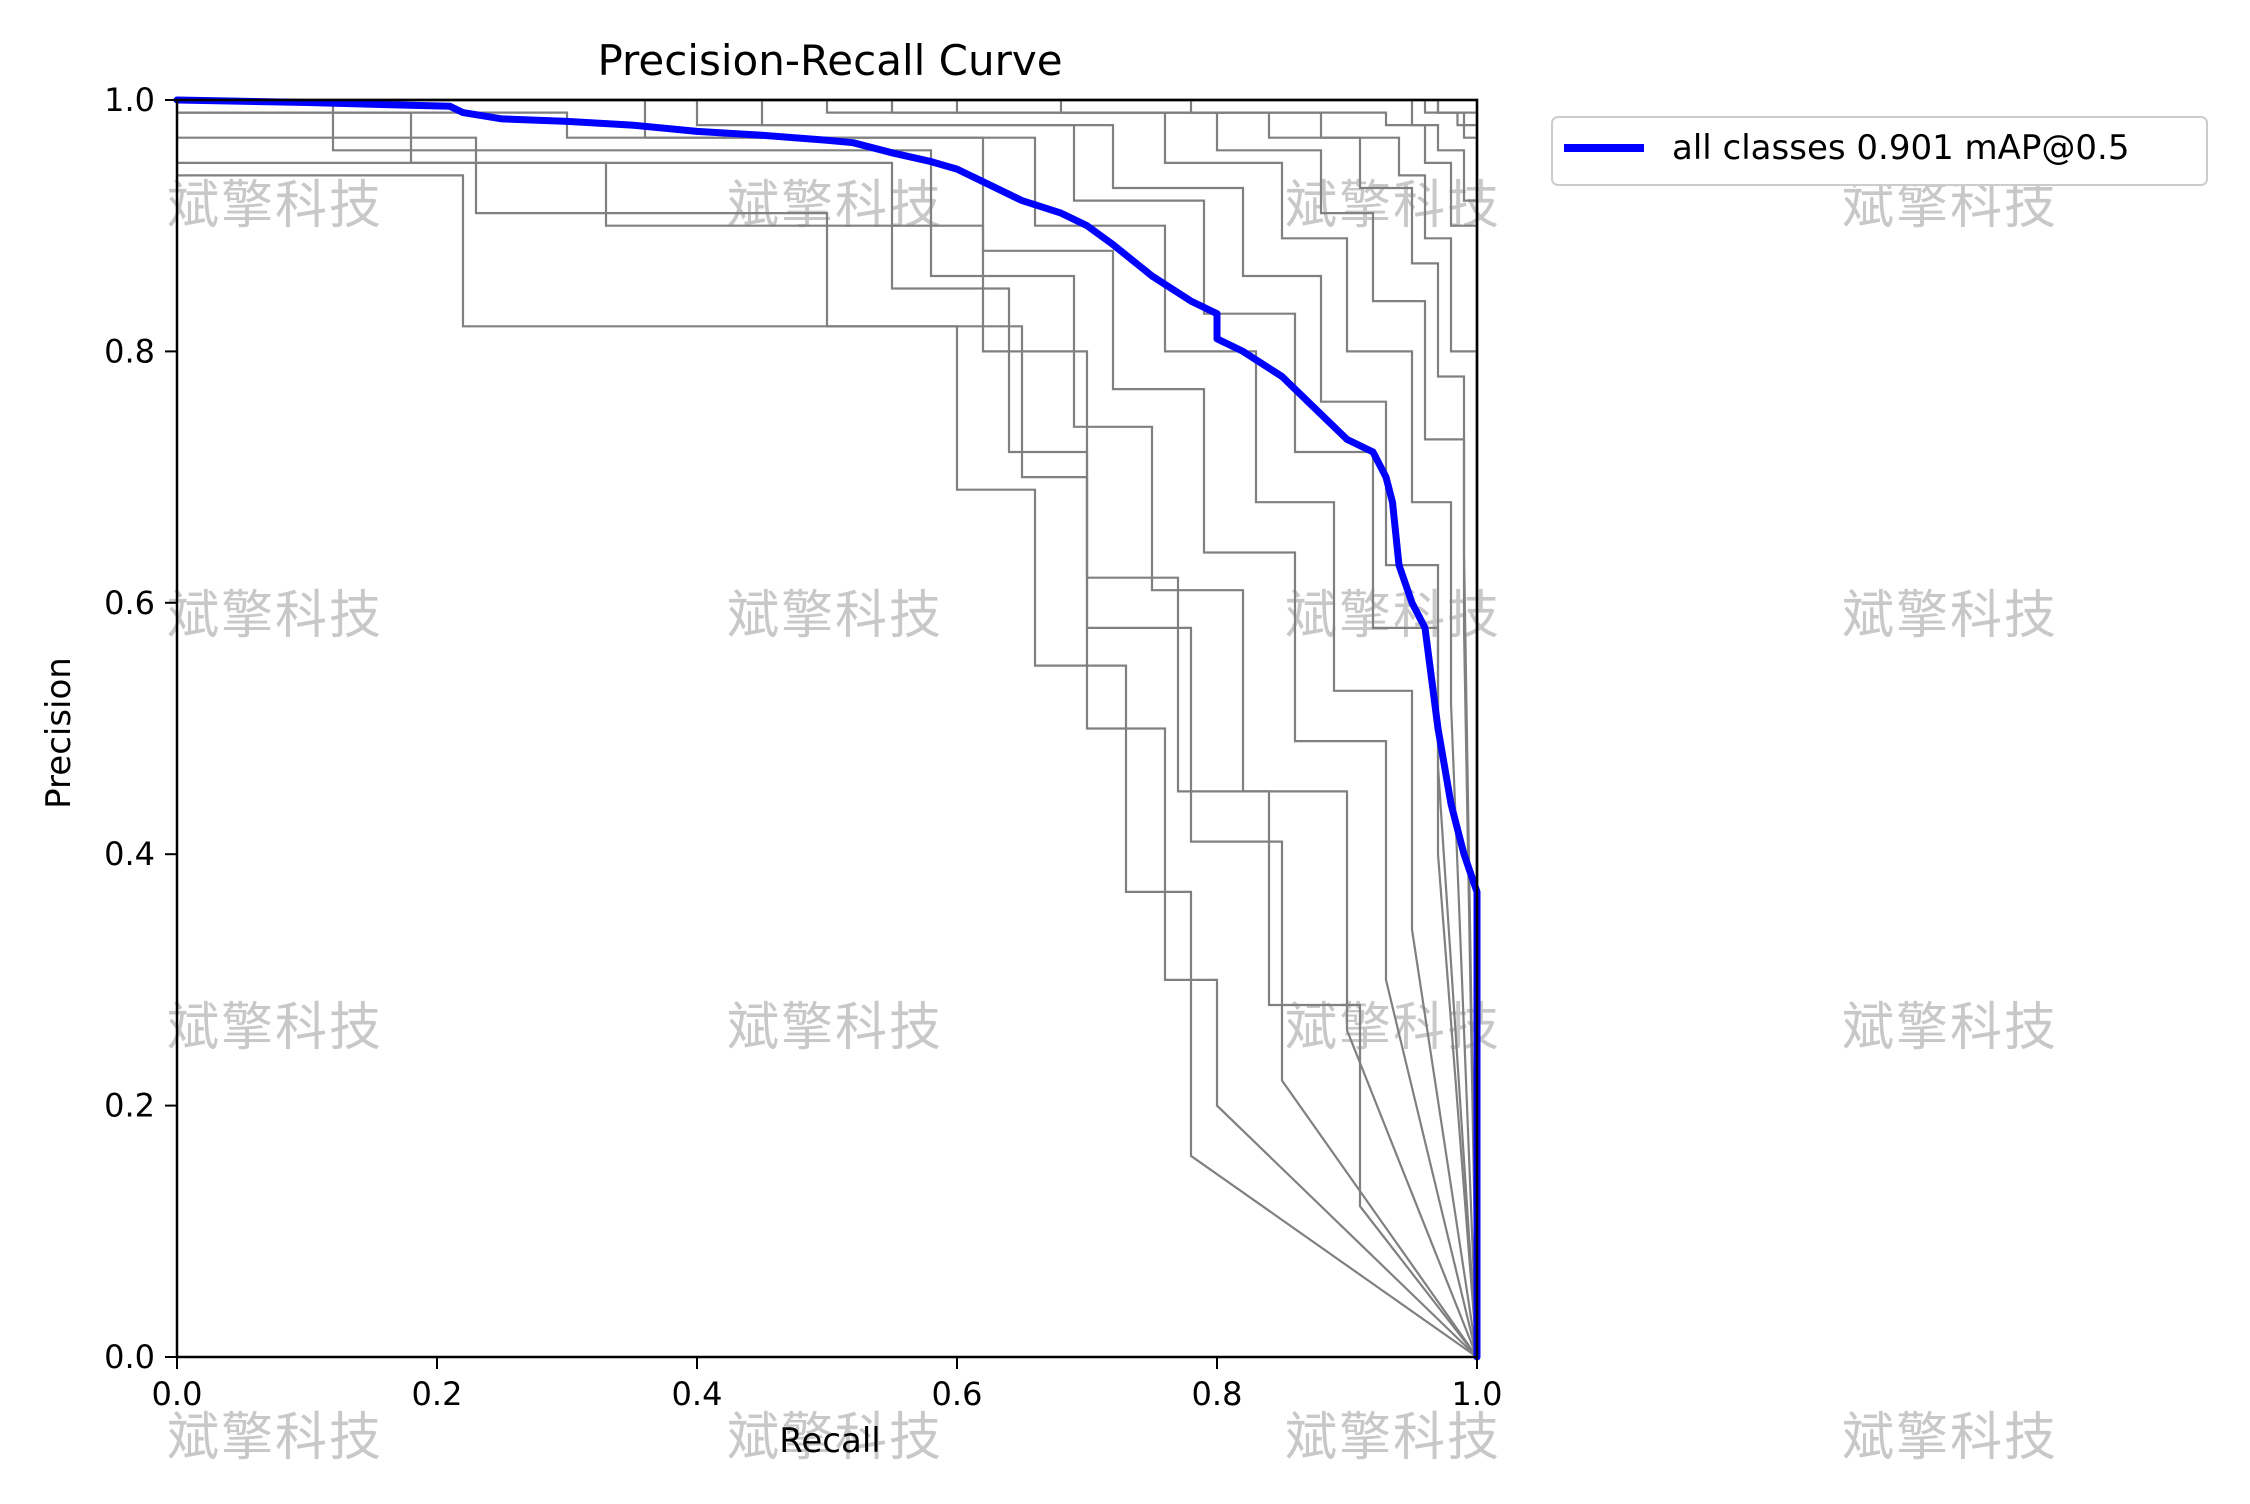 The height and width of the screenshot is (1504, 2250). Describe the element at coordinates (835, 206) in the screenshot. I see `watermark-text-0-1: 斌擎科技` at that location.